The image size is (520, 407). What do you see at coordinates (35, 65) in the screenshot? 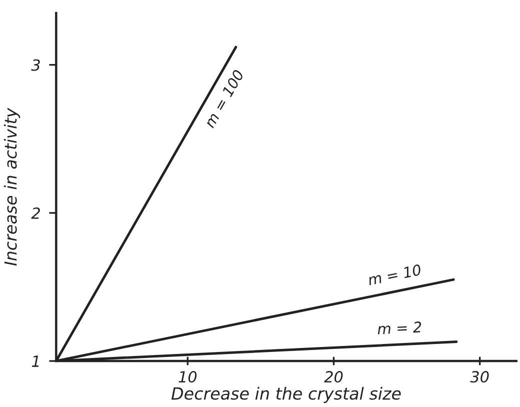
I see `y-tick-label: 3` at bounding box center [35, 65].